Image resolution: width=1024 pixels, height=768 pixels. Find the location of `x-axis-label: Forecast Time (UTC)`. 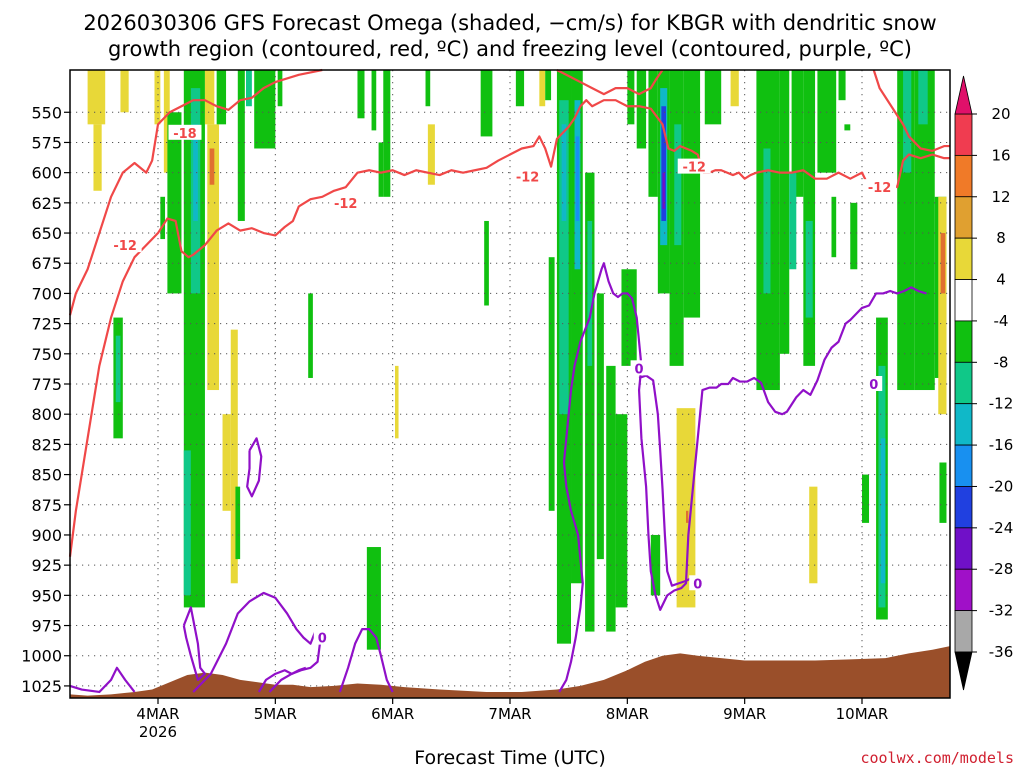

x-axis-label: Forecast Time (UTC) is located at coordinates (509, 757).